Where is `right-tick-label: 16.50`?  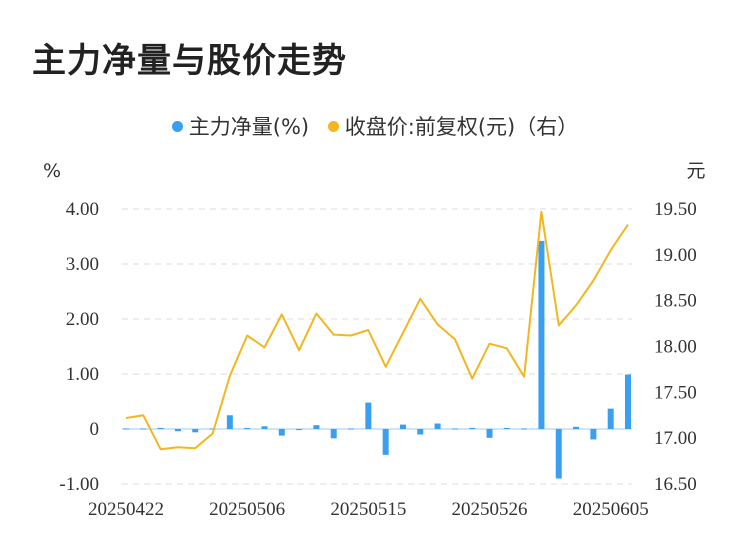 right-tick-label: 16.50 is located at coordinates (675, 484).